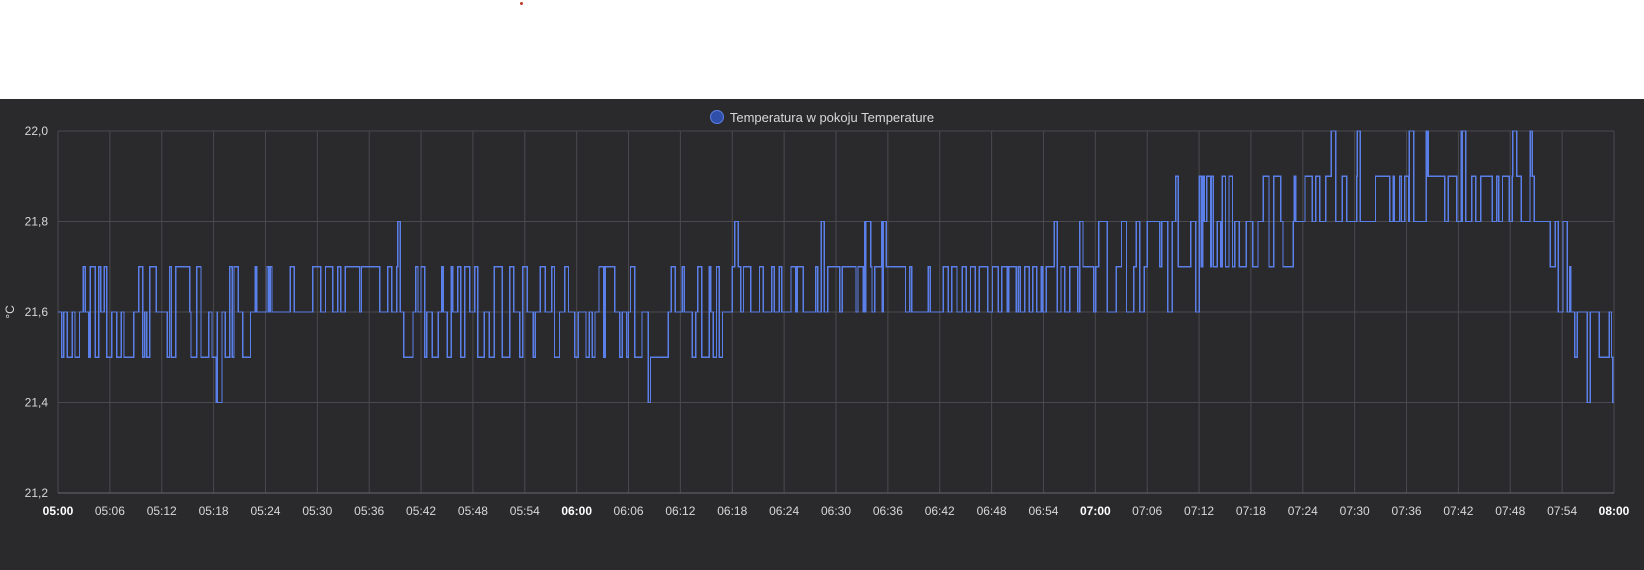  I want to click on x-tick-label: 05:36, so click(369, 511).